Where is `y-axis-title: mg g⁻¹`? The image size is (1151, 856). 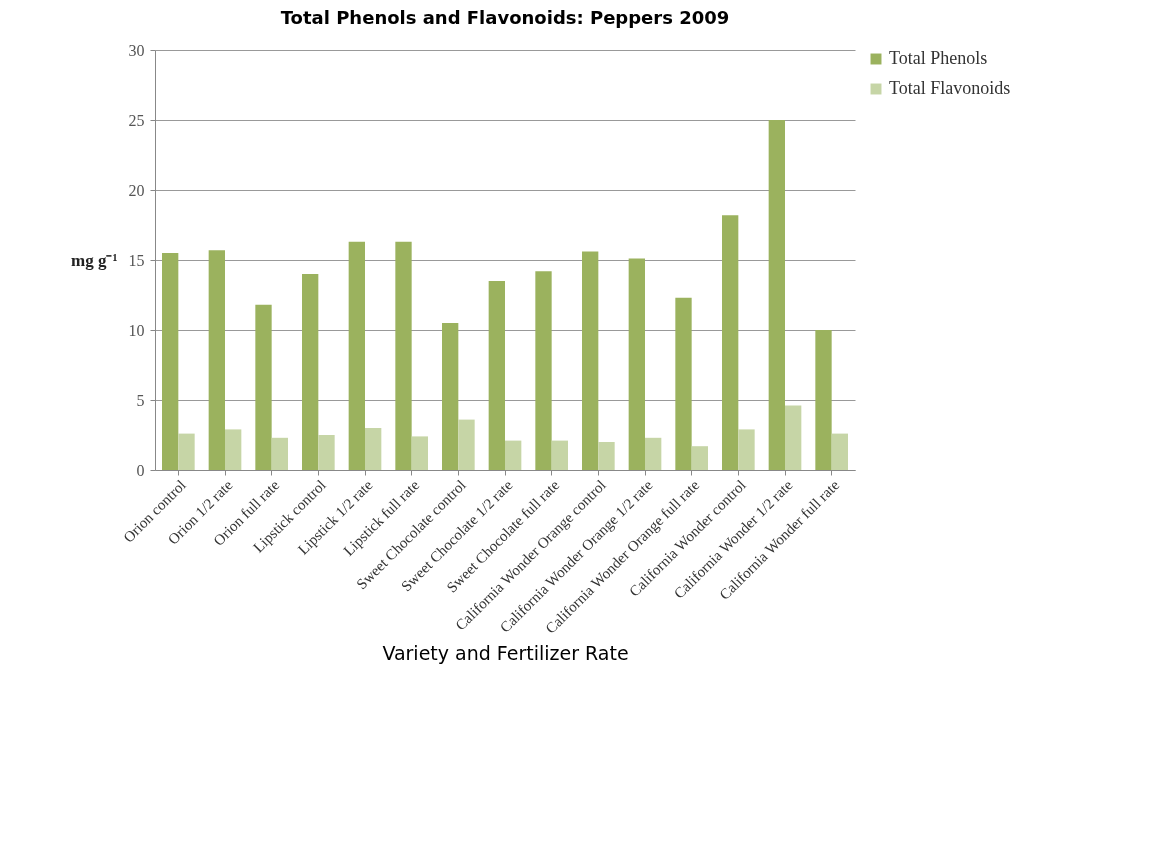 y-axis-title: mg g⁻¹ is located at coordinates (94, 260).